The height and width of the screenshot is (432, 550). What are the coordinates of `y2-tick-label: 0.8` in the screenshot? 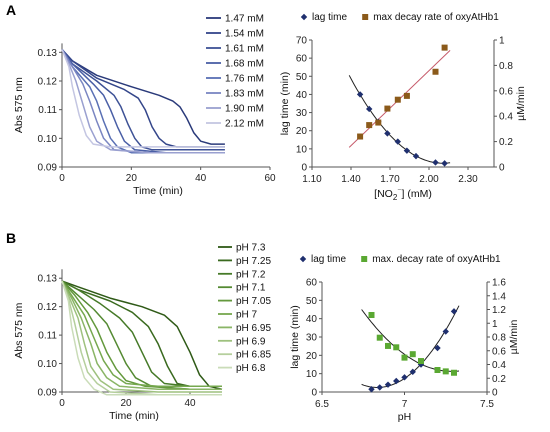 It's located at (506, 66).